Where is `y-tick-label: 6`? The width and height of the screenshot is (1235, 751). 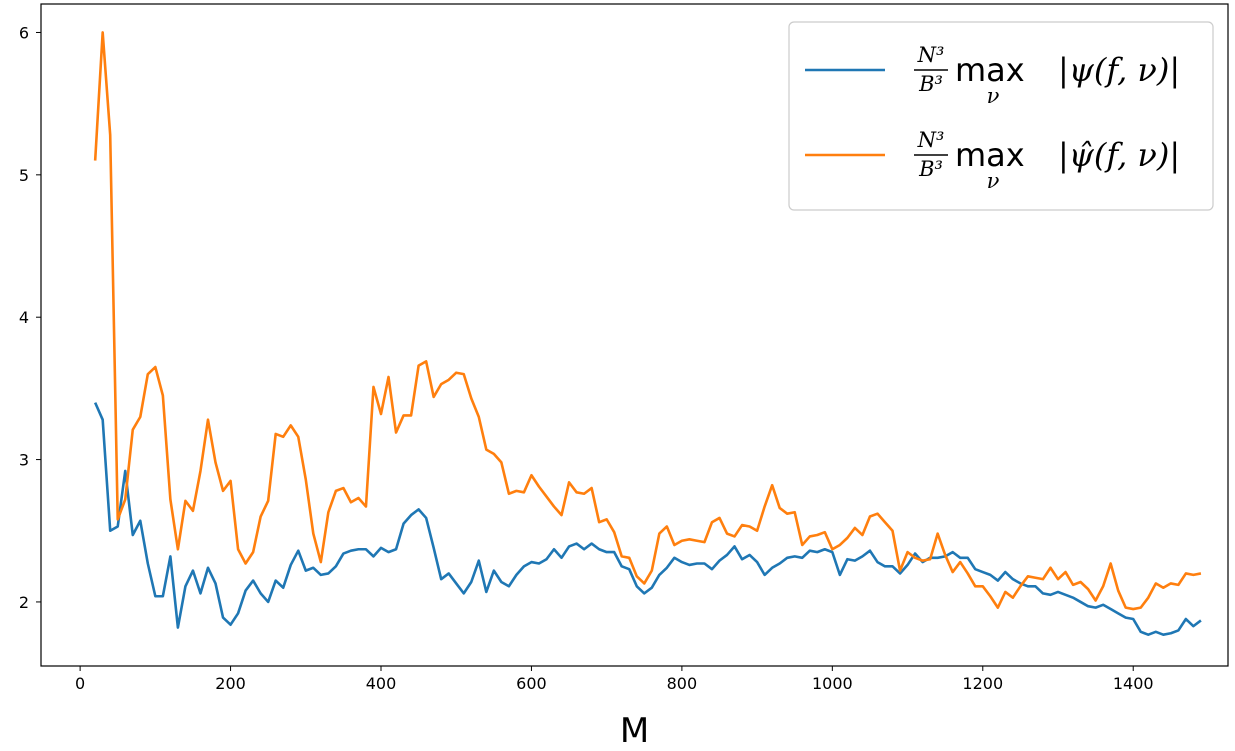
y-tick-label: 6 is located at coordinates (24, 32).